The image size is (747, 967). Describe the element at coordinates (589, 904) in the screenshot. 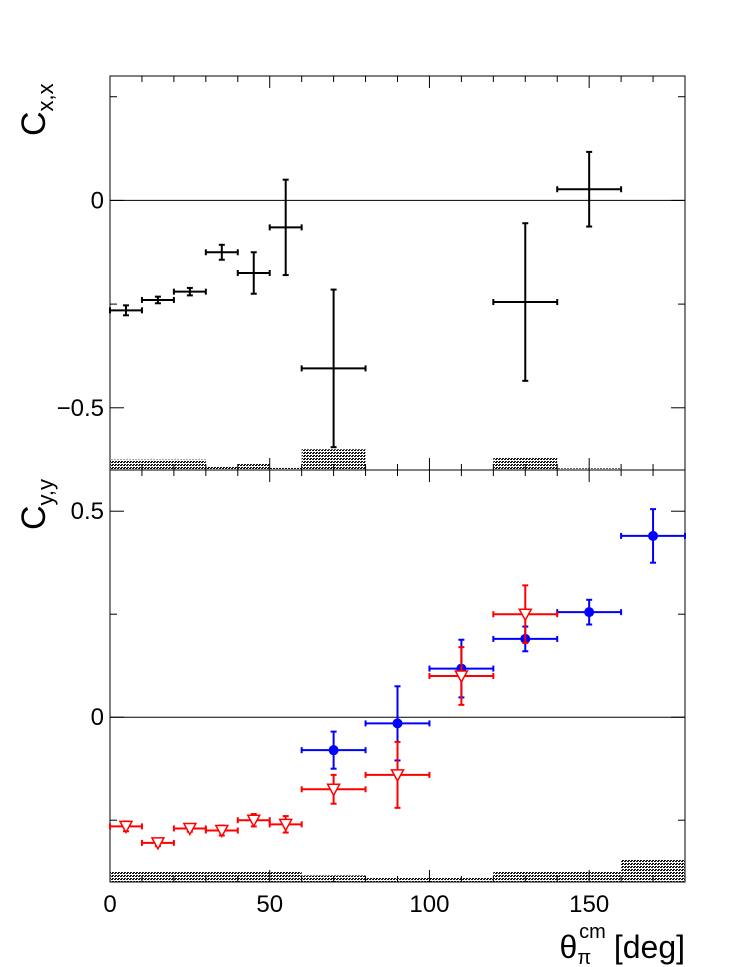

I see `x-tick-label: 150` at that location.